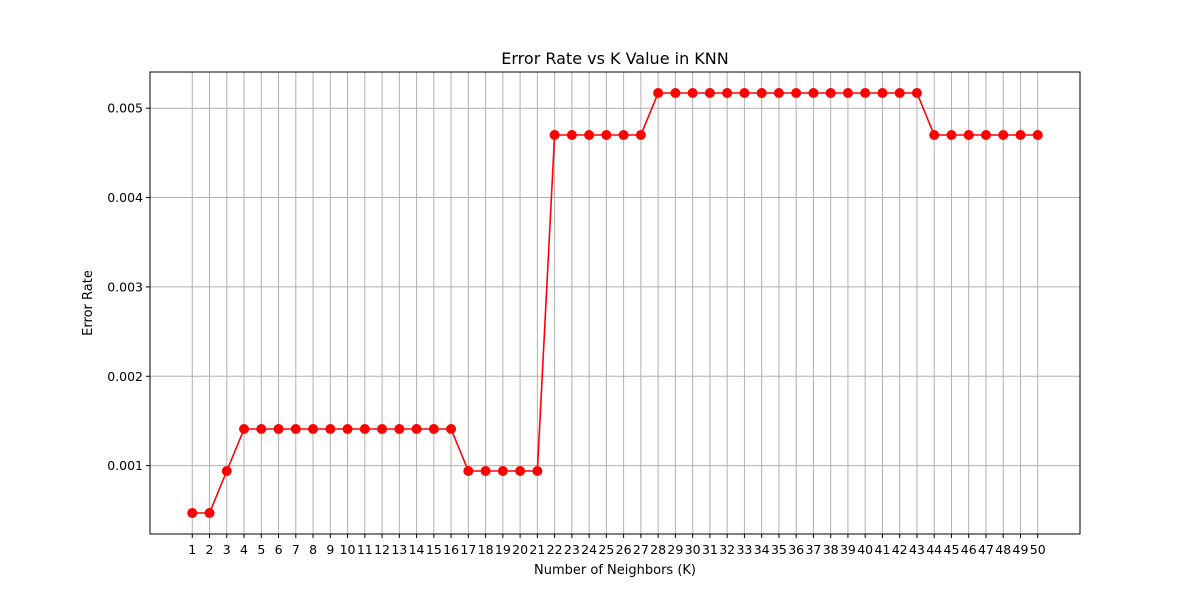 Image resolution: width=1200 pixels, height=600 pixels. I want to click on x-tick-label: 7, so click(296, 549).